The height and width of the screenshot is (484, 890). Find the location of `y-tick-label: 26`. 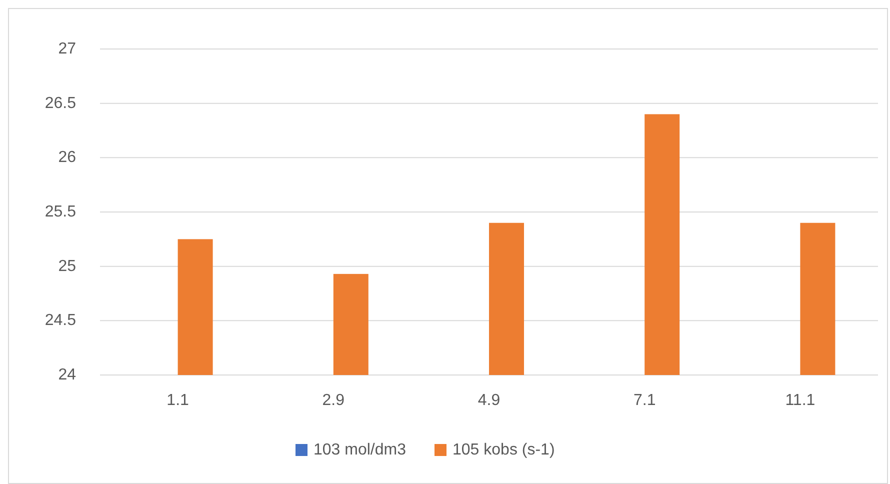

y-tick-label: 26 is located at coordinates (67, 157).